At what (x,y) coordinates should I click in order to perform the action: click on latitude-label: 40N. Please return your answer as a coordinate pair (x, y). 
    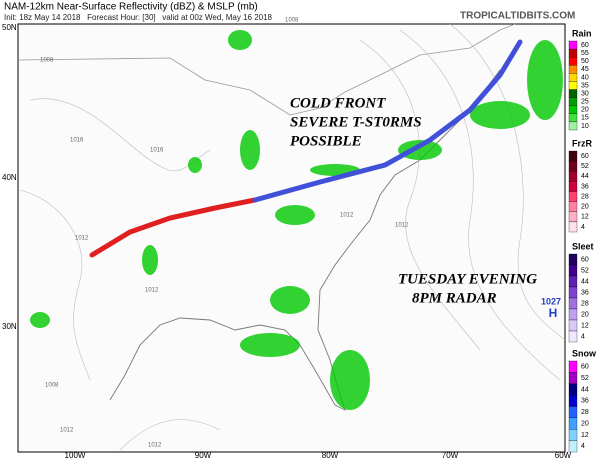
    Looking at the image, I should click on (9, 177).